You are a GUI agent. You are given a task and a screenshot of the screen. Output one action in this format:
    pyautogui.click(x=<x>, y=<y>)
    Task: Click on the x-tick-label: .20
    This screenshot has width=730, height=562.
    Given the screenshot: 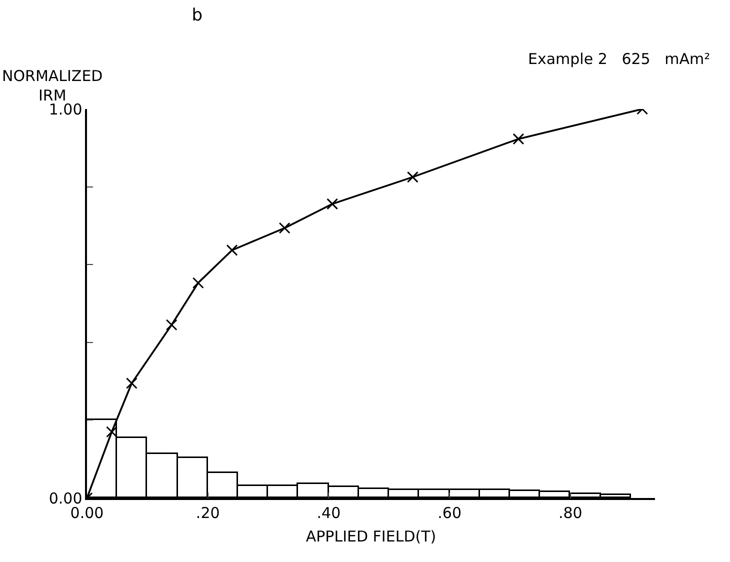 What is the action you would take?
    pyautogui.click(x=208, y=513)
    